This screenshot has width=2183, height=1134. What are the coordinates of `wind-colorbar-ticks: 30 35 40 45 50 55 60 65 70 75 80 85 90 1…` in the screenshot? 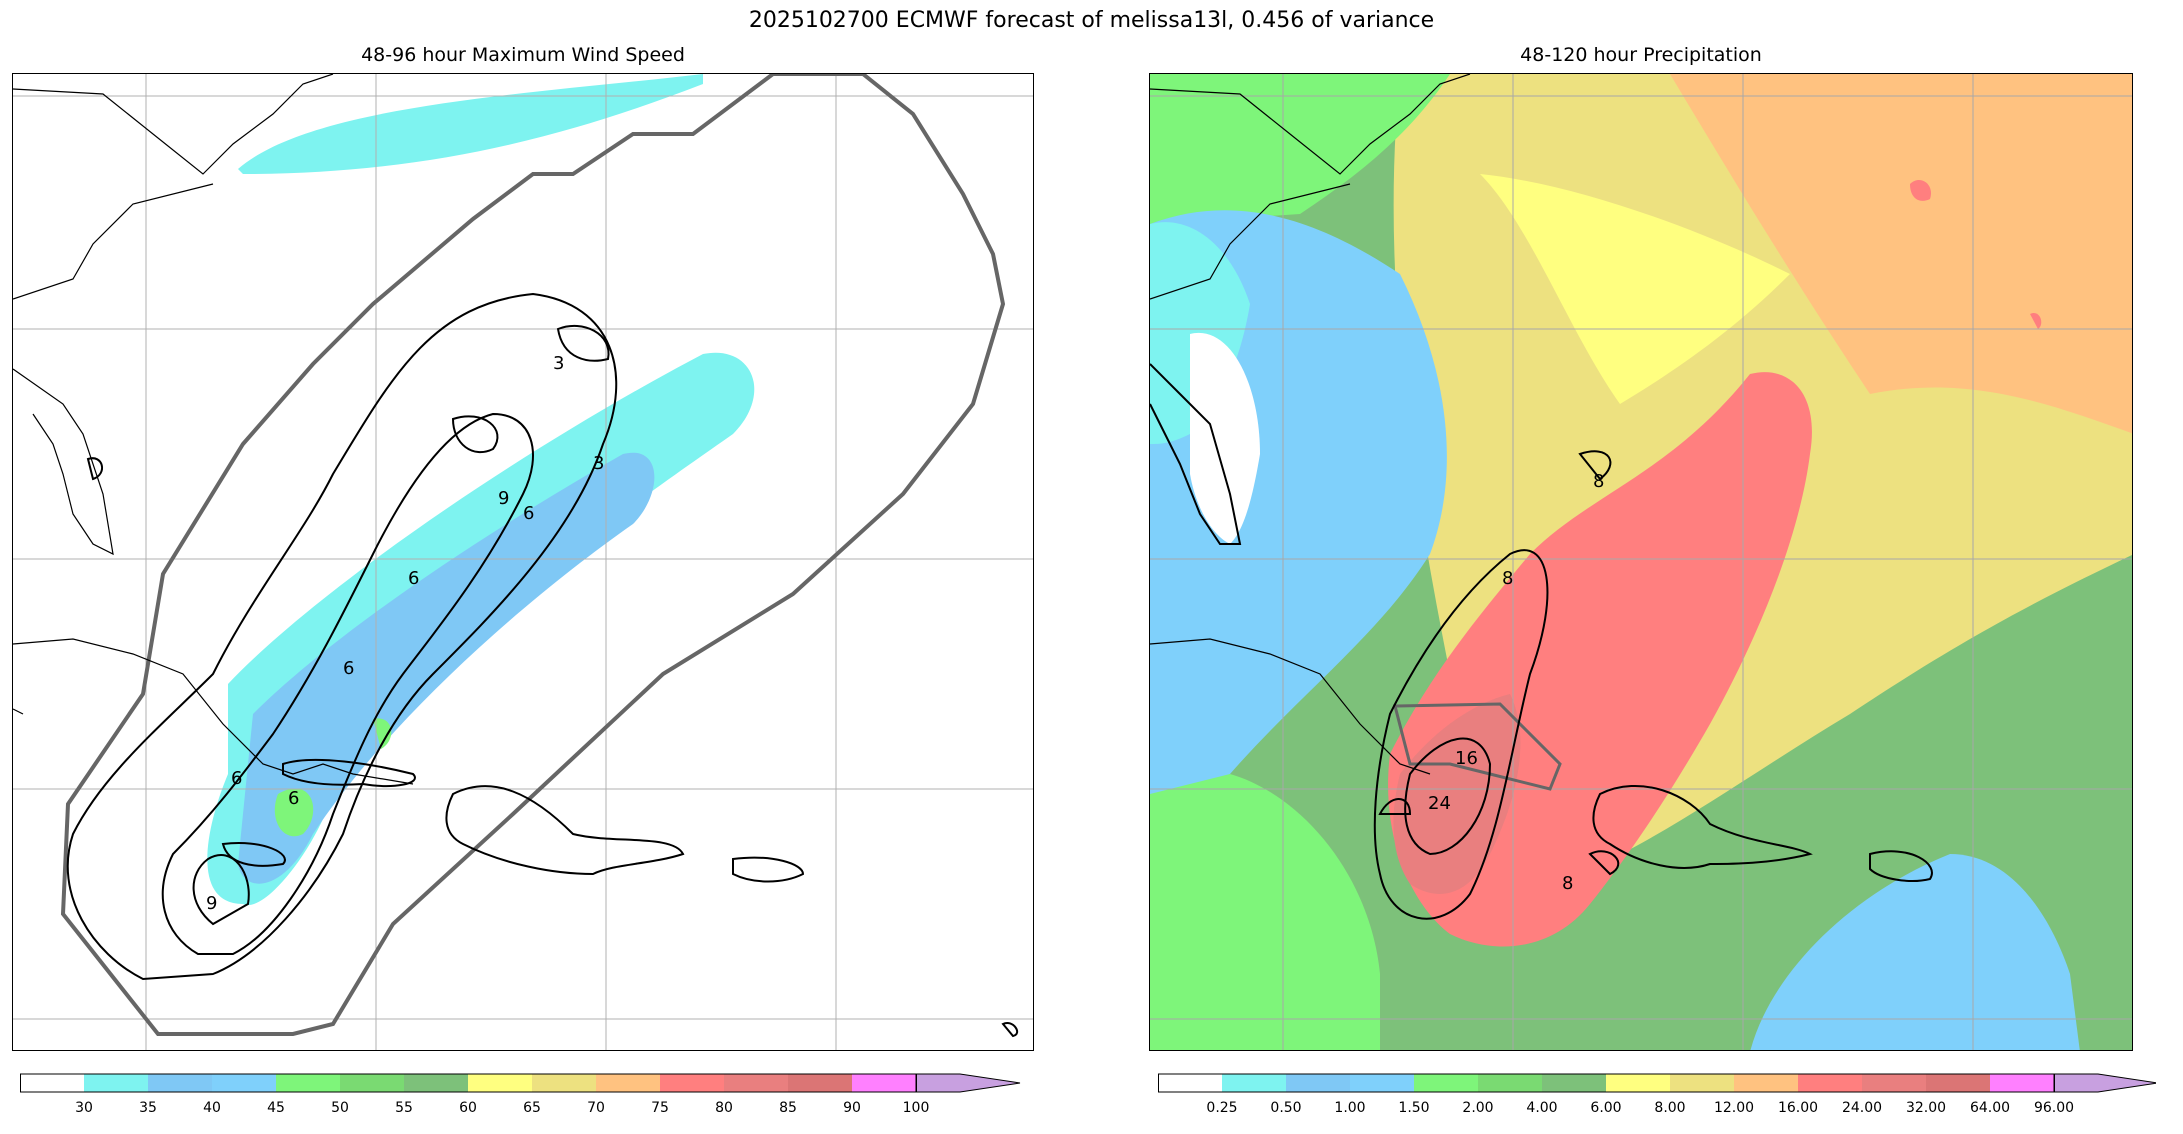 It's located at (525, 1111).